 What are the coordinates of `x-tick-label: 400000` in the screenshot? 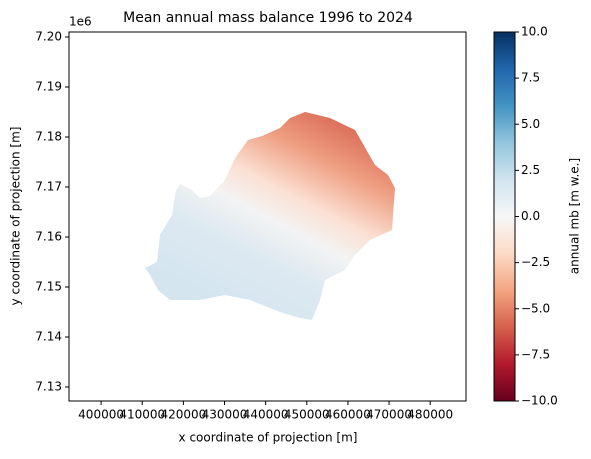 It's located at (101, 415).